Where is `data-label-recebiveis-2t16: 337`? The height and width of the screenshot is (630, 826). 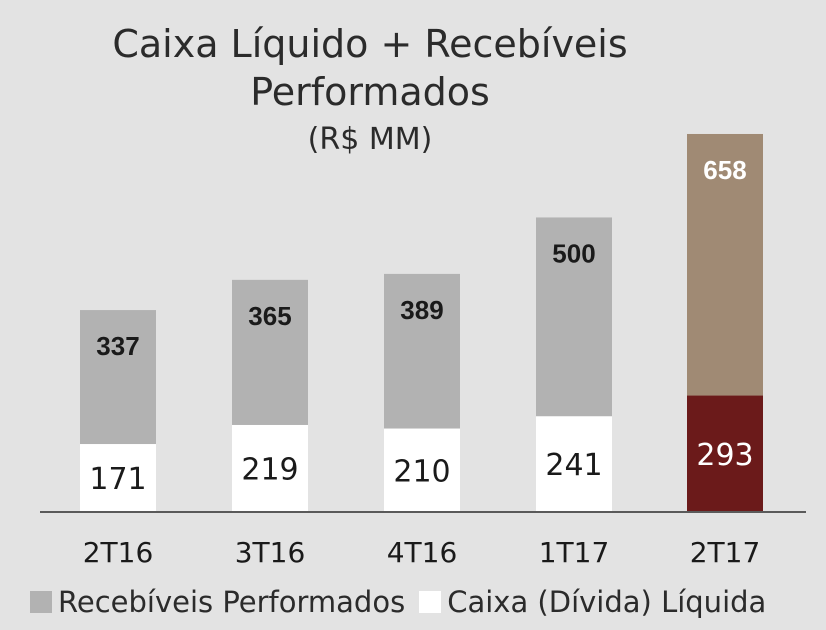
data-label-recebiveis-2t16: 337 is located at coordinates (117, 346).